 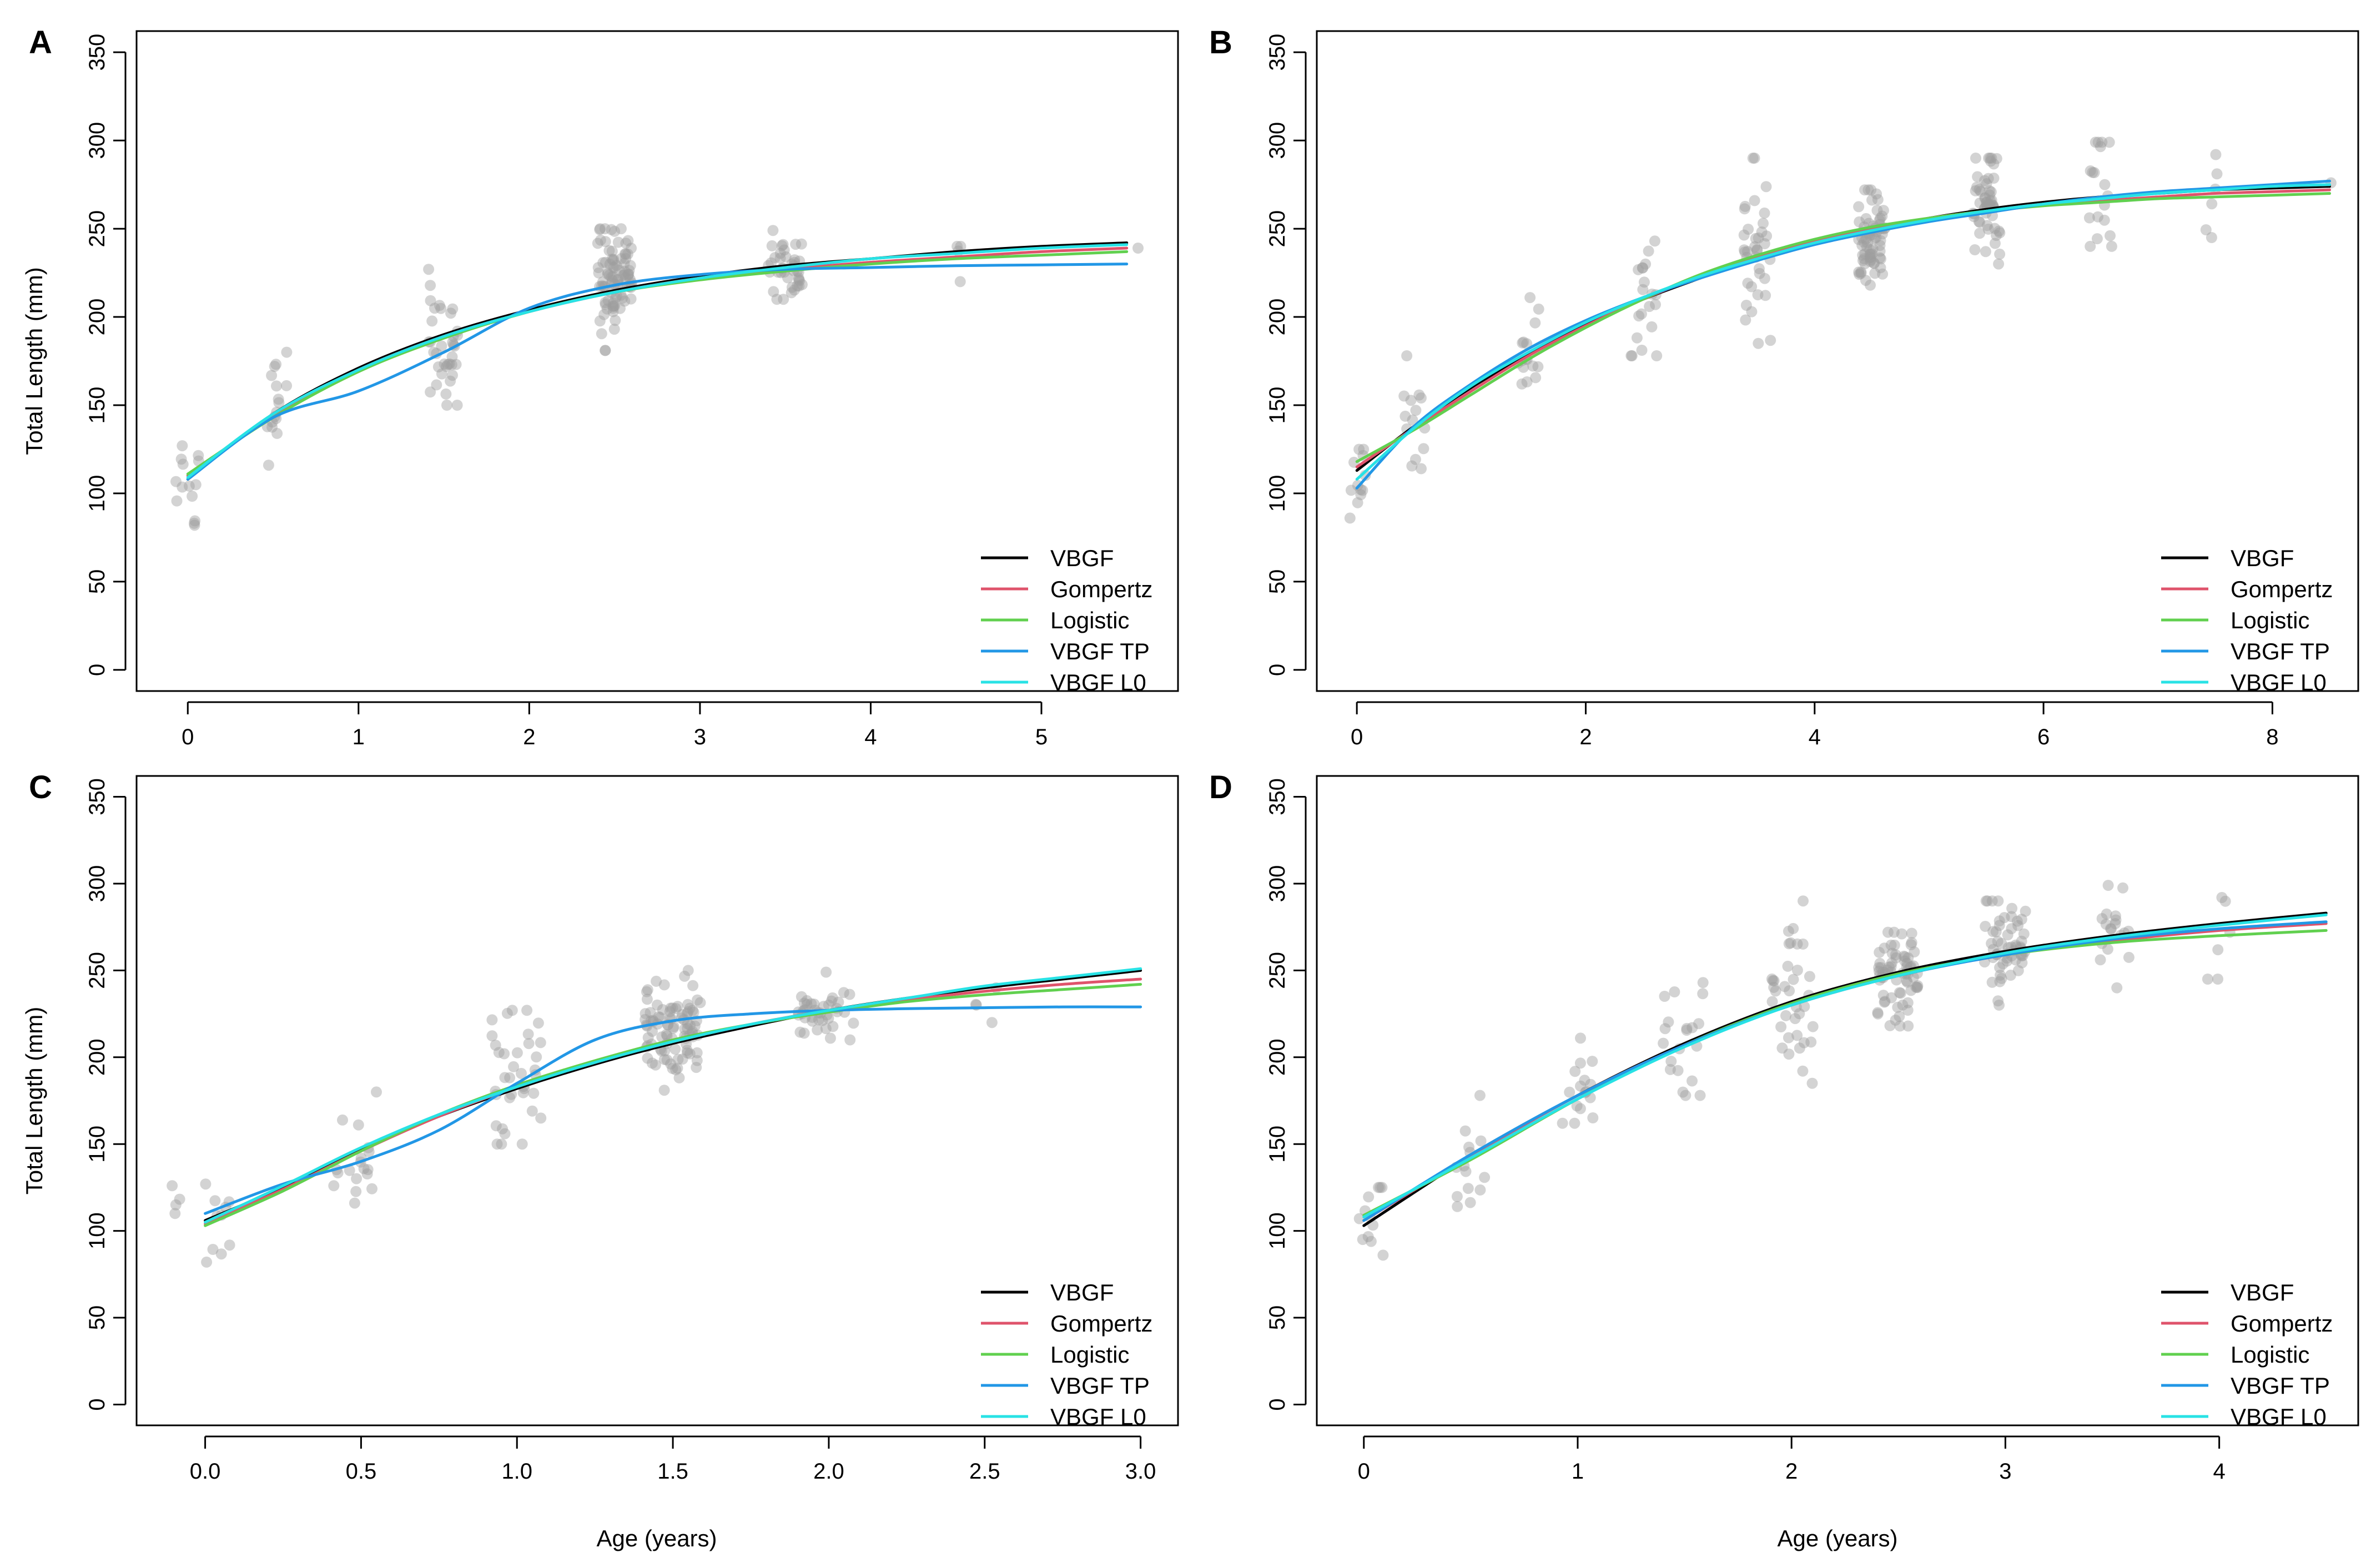 What do you see at coordinates (97, 52) in the screenshot?
I see `y-tick-label: 350` at bounding box center [97, 52].